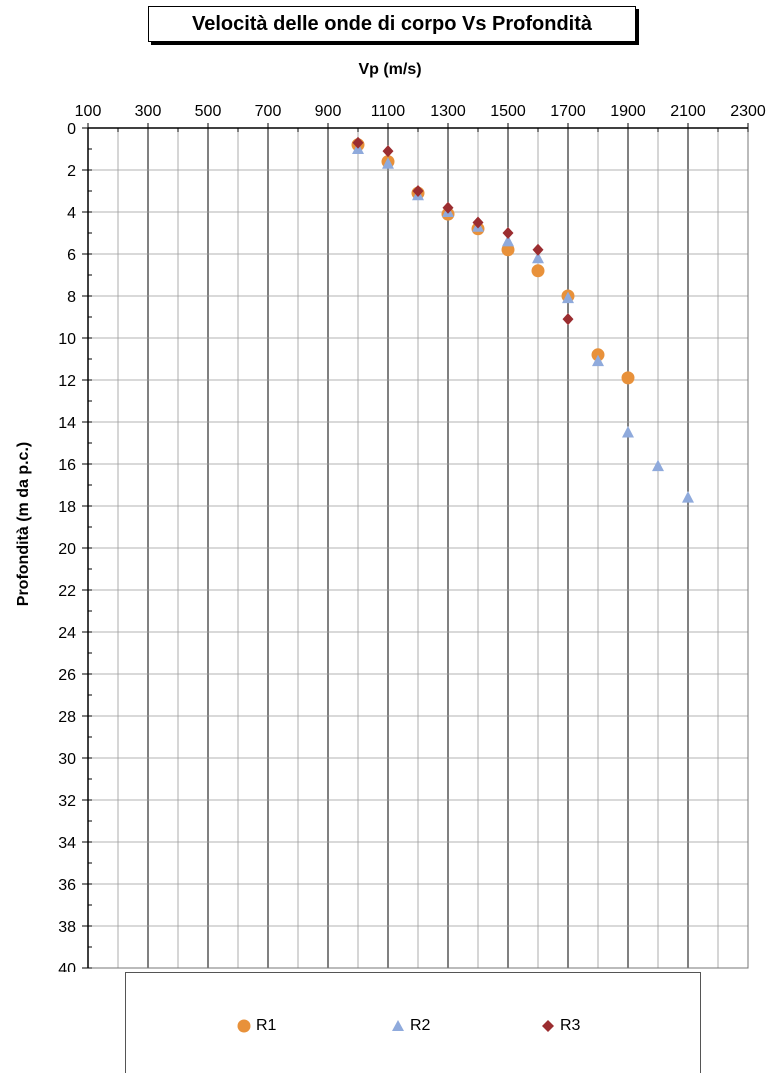  I want to click on y-tick-label: 38, so click(67, 927).